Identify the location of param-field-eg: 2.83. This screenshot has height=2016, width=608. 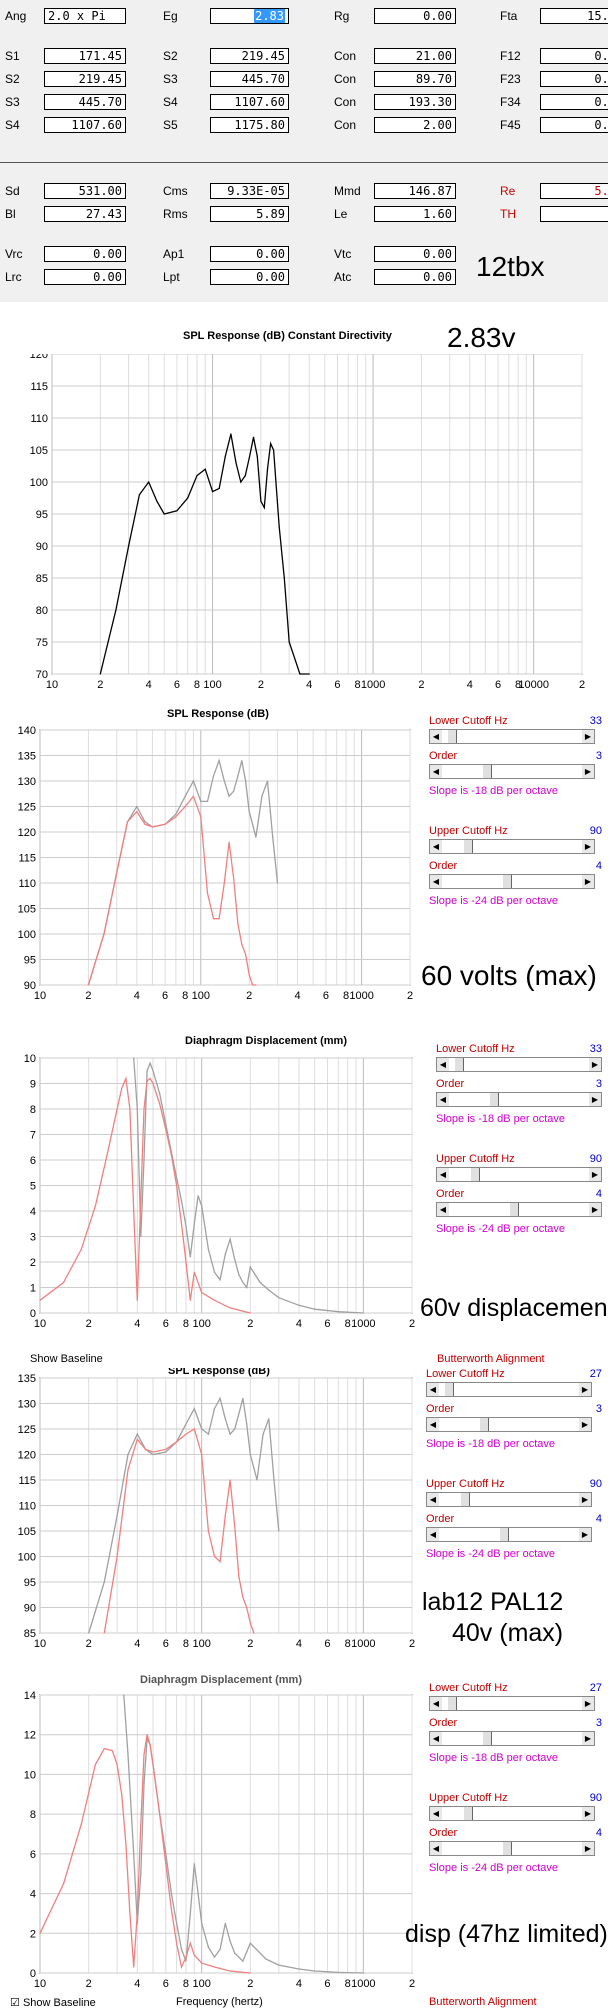
(249, 16).